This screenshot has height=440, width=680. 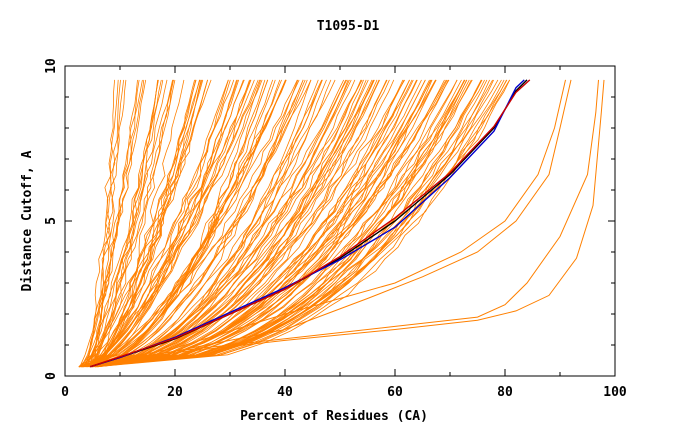 I want to click on x-tick-label: 60, so click(x=395, y=392).